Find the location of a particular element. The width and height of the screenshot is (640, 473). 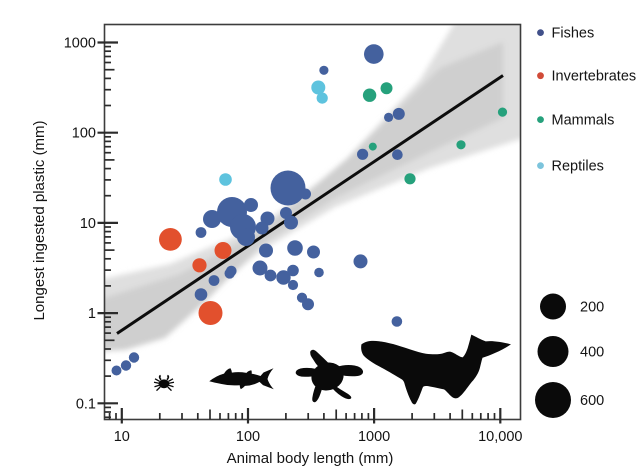

svg-text: 10,000 is located at coordinates (500, 437).